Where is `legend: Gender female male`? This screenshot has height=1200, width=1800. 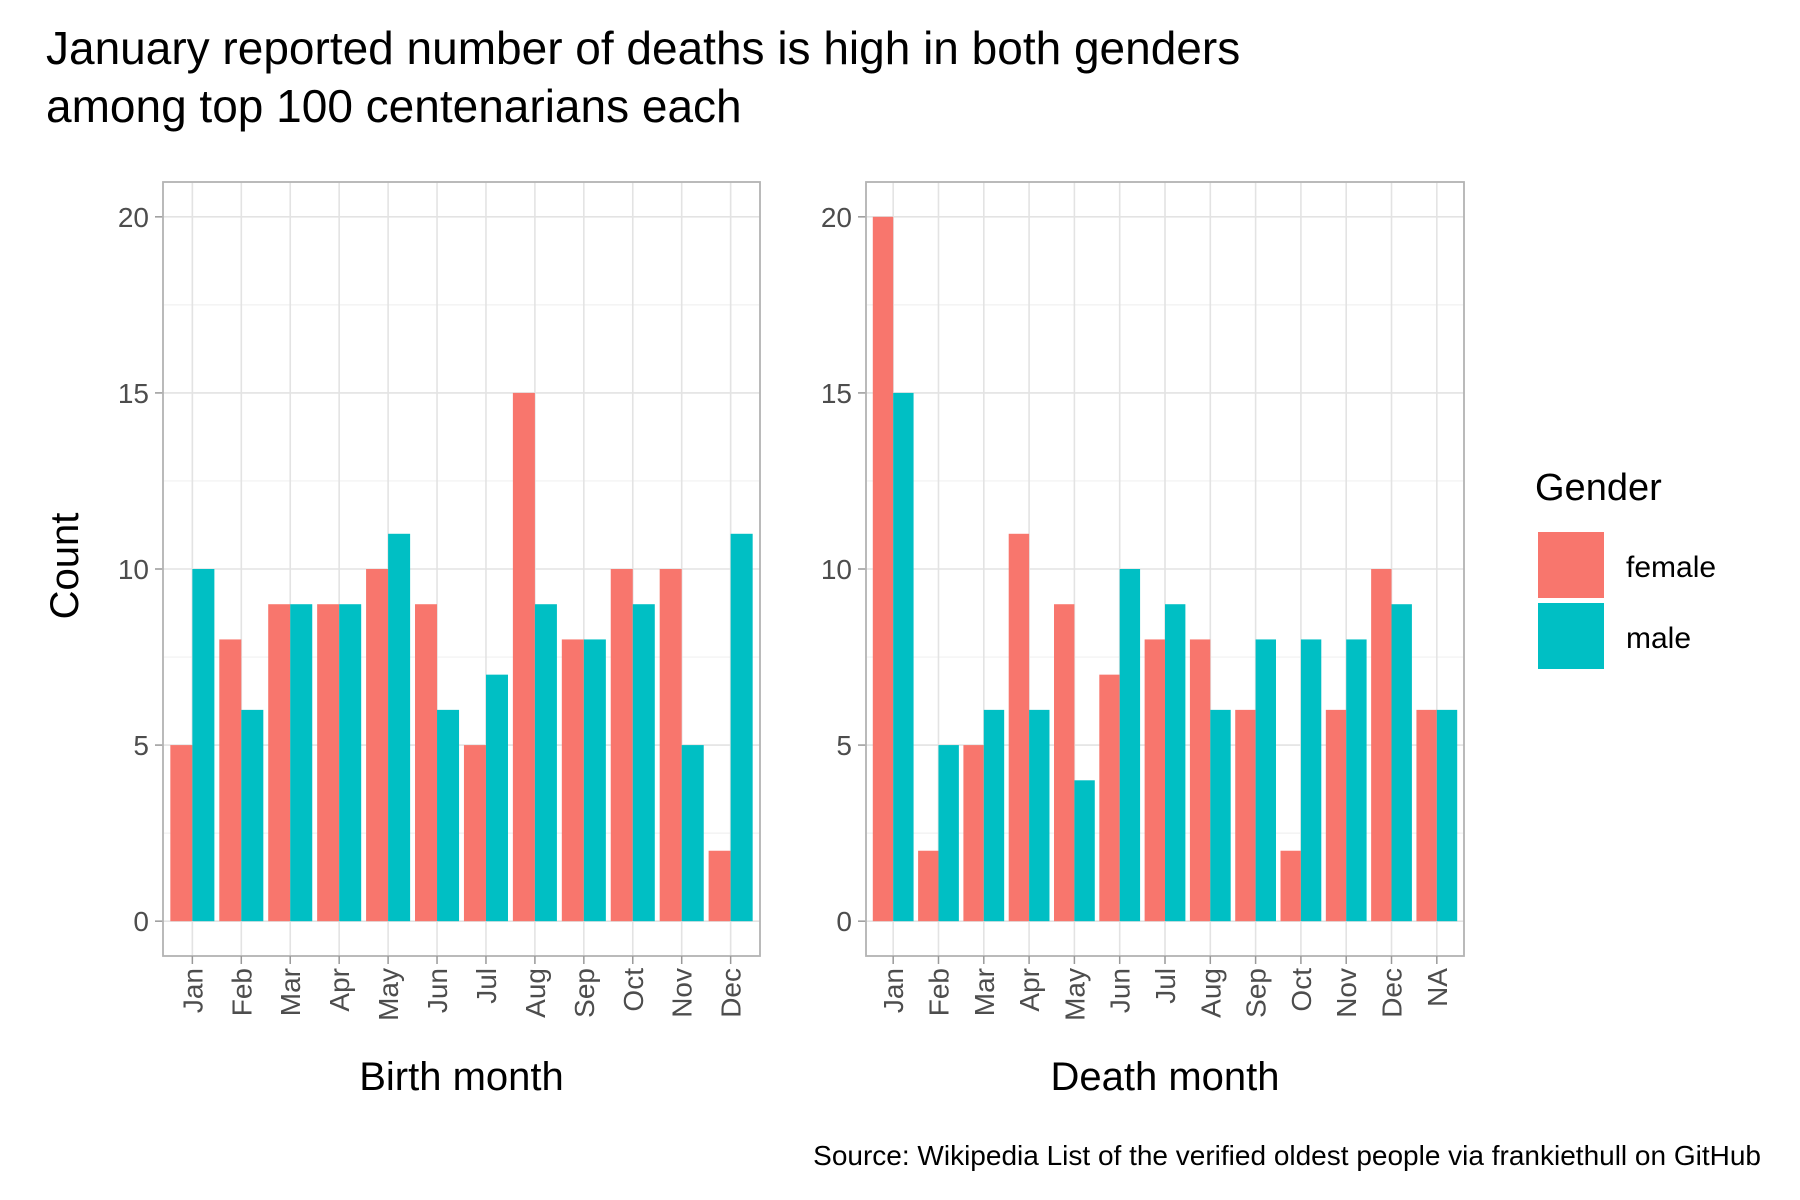
legend: Gender female male is located at coordinates (1625, 568).